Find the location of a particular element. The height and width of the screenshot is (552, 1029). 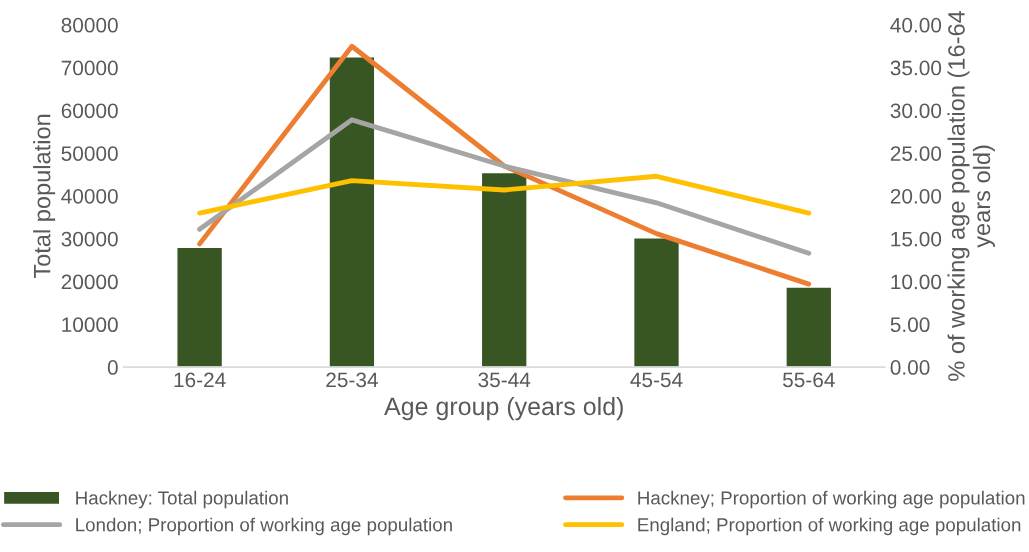

x-tick-label: 25-34 is located at coordinates (352, 380).